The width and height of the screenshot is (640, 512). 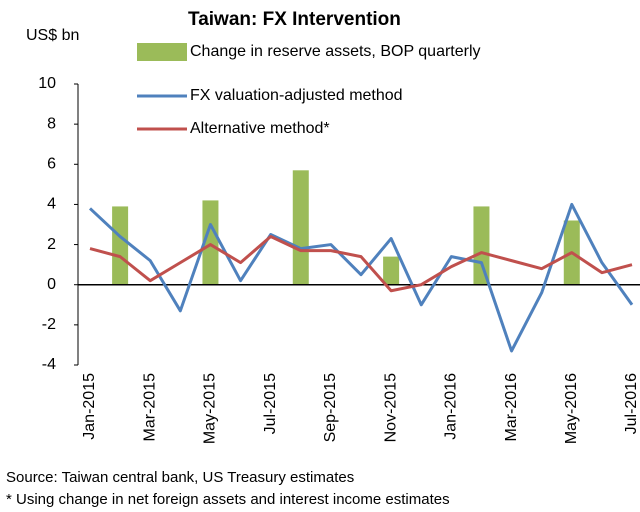 What do you see at coordinates (89, 406) in the screenshot?
I see `x-tick-label: Jan-2015` at bounding box center [89, 406].